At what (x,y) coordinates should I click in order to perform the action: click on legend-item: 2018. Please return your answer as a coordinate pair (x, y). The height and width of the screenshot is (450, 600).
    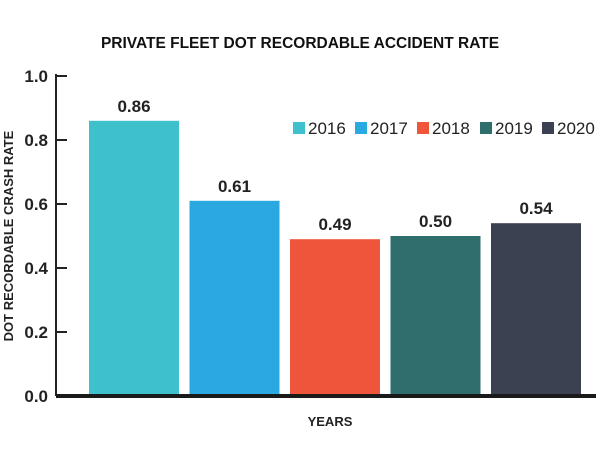
    Looking at the image, I should click on (443, 128).